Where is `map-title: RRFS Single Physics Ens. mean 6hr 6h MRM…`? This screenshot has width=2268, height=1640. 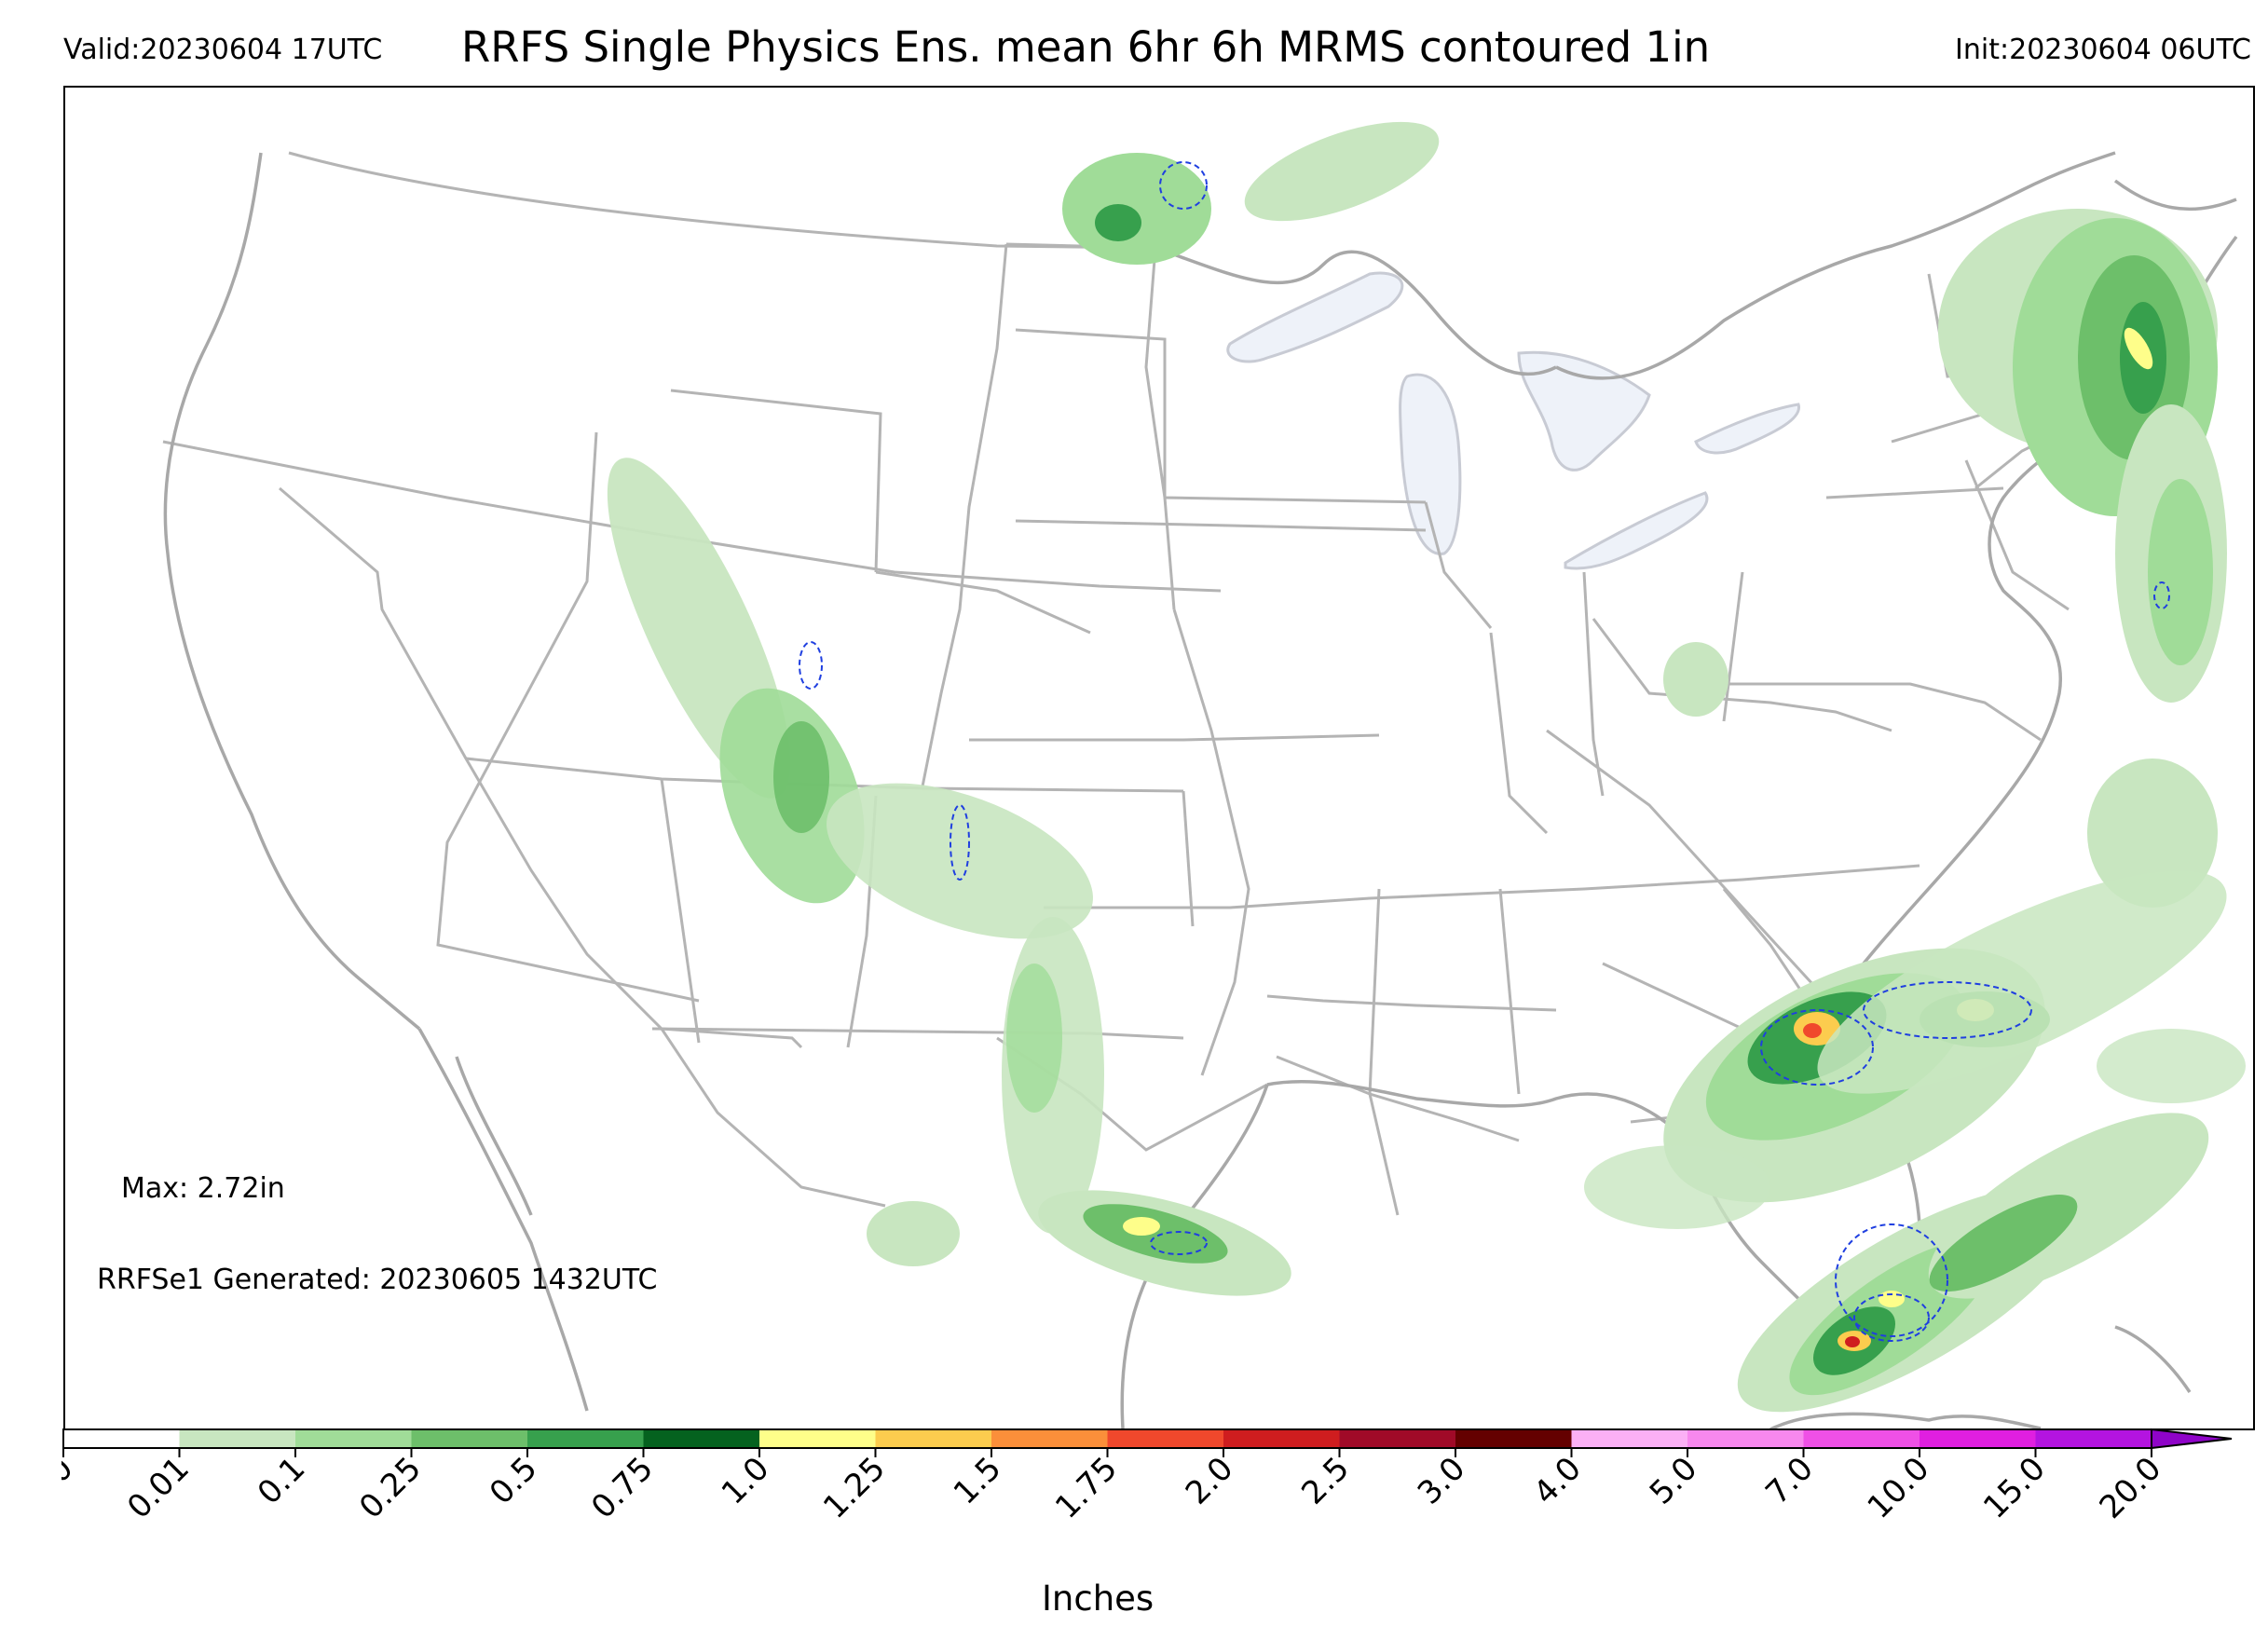 map-title: RRFS Single Physics Ens. mean 6hr 6h MRM… is located at coordinates (1086, 47).